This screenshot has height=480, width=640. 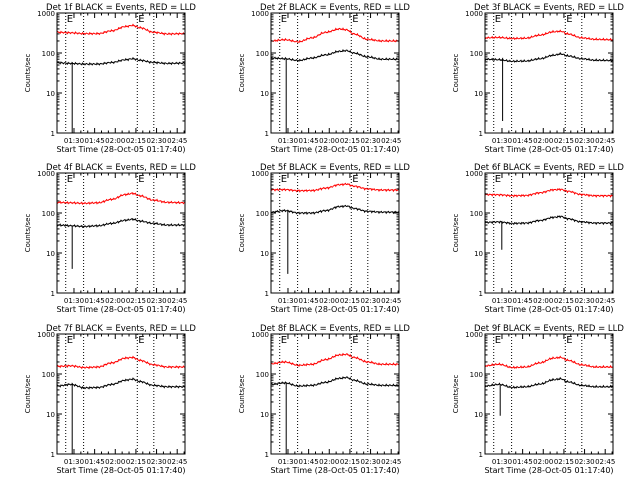 What do you see at coordinates (335, 8) in the screenshot?
I see `panel-title: Det 2f BLACK = Events, RED = LLD` at bounding box center [335, 8].